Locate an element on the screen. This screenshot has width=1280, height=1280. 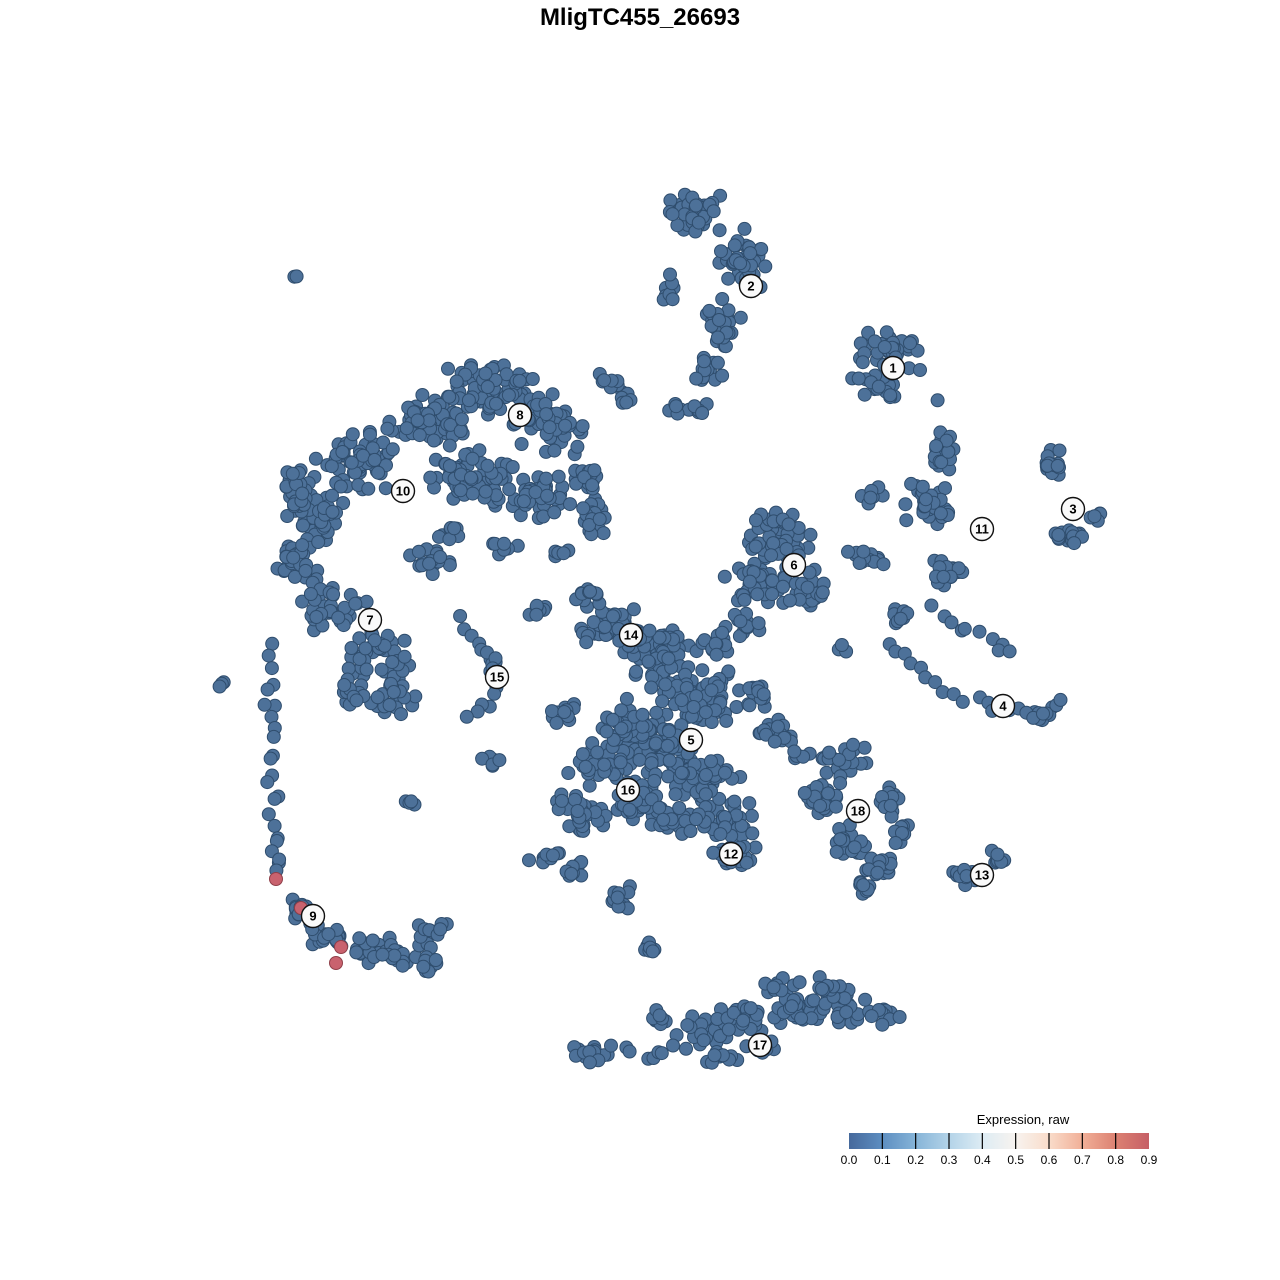
legend-tick-lines is located at coordinates (999, 1141).